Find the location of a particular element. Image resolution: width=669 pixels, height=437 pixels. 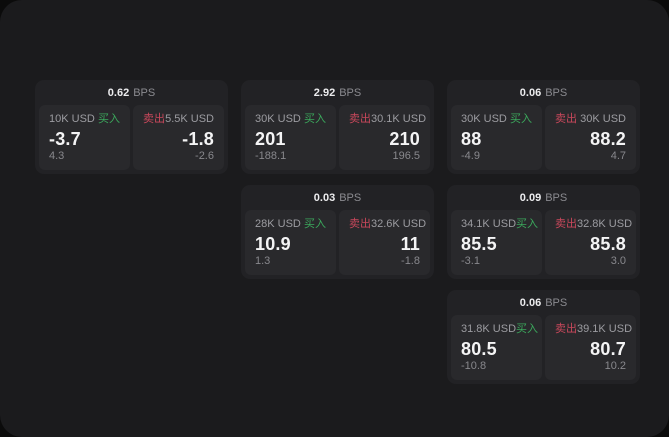

sell-price: 85.8 is located at coordinates (608, 244).